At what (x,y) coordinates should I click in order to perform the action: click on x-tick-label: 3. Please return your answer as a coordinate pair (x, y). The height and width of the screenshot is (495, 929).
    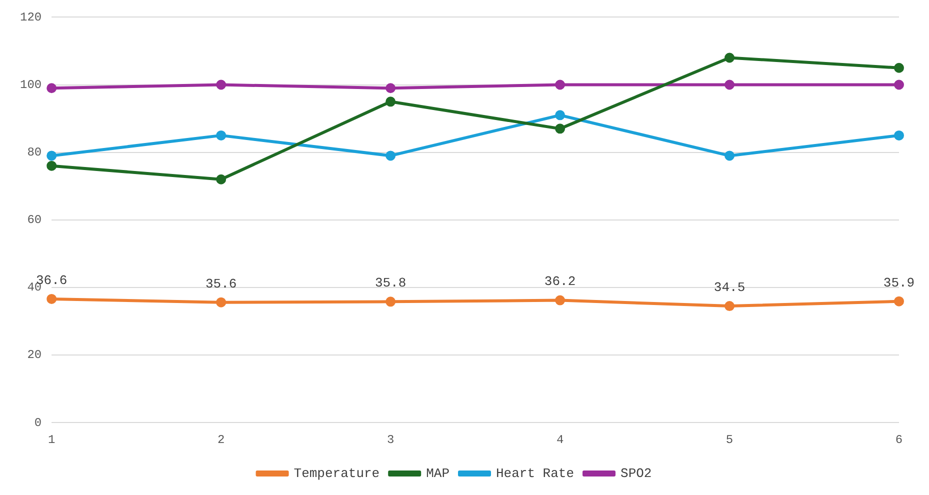
    Looking at the image, I should click on (390, 439).